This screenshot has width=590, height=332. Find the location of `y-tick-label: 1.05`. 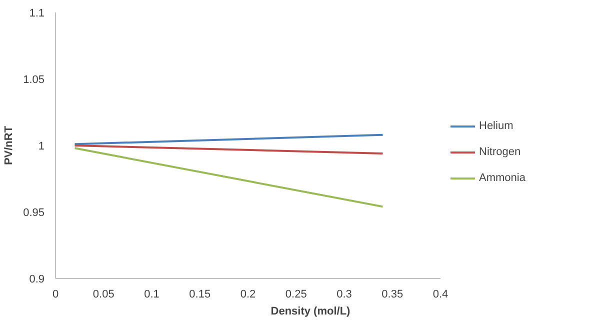

y-tick-label: 1.05 is located at coordinates (34, 80).